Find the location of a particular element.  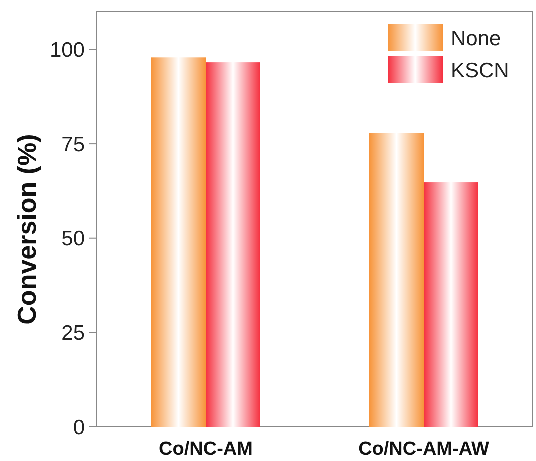

y-tick-label: 50 is located at coordinates (73, 239).